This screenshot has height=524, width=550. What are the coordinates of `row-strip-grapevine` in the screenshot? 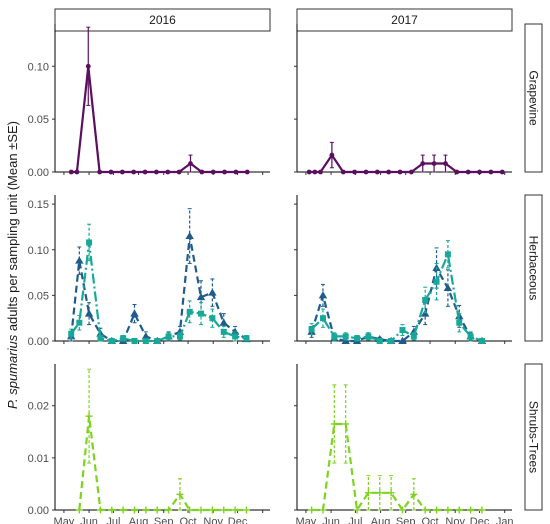 It's located at (533, 98).